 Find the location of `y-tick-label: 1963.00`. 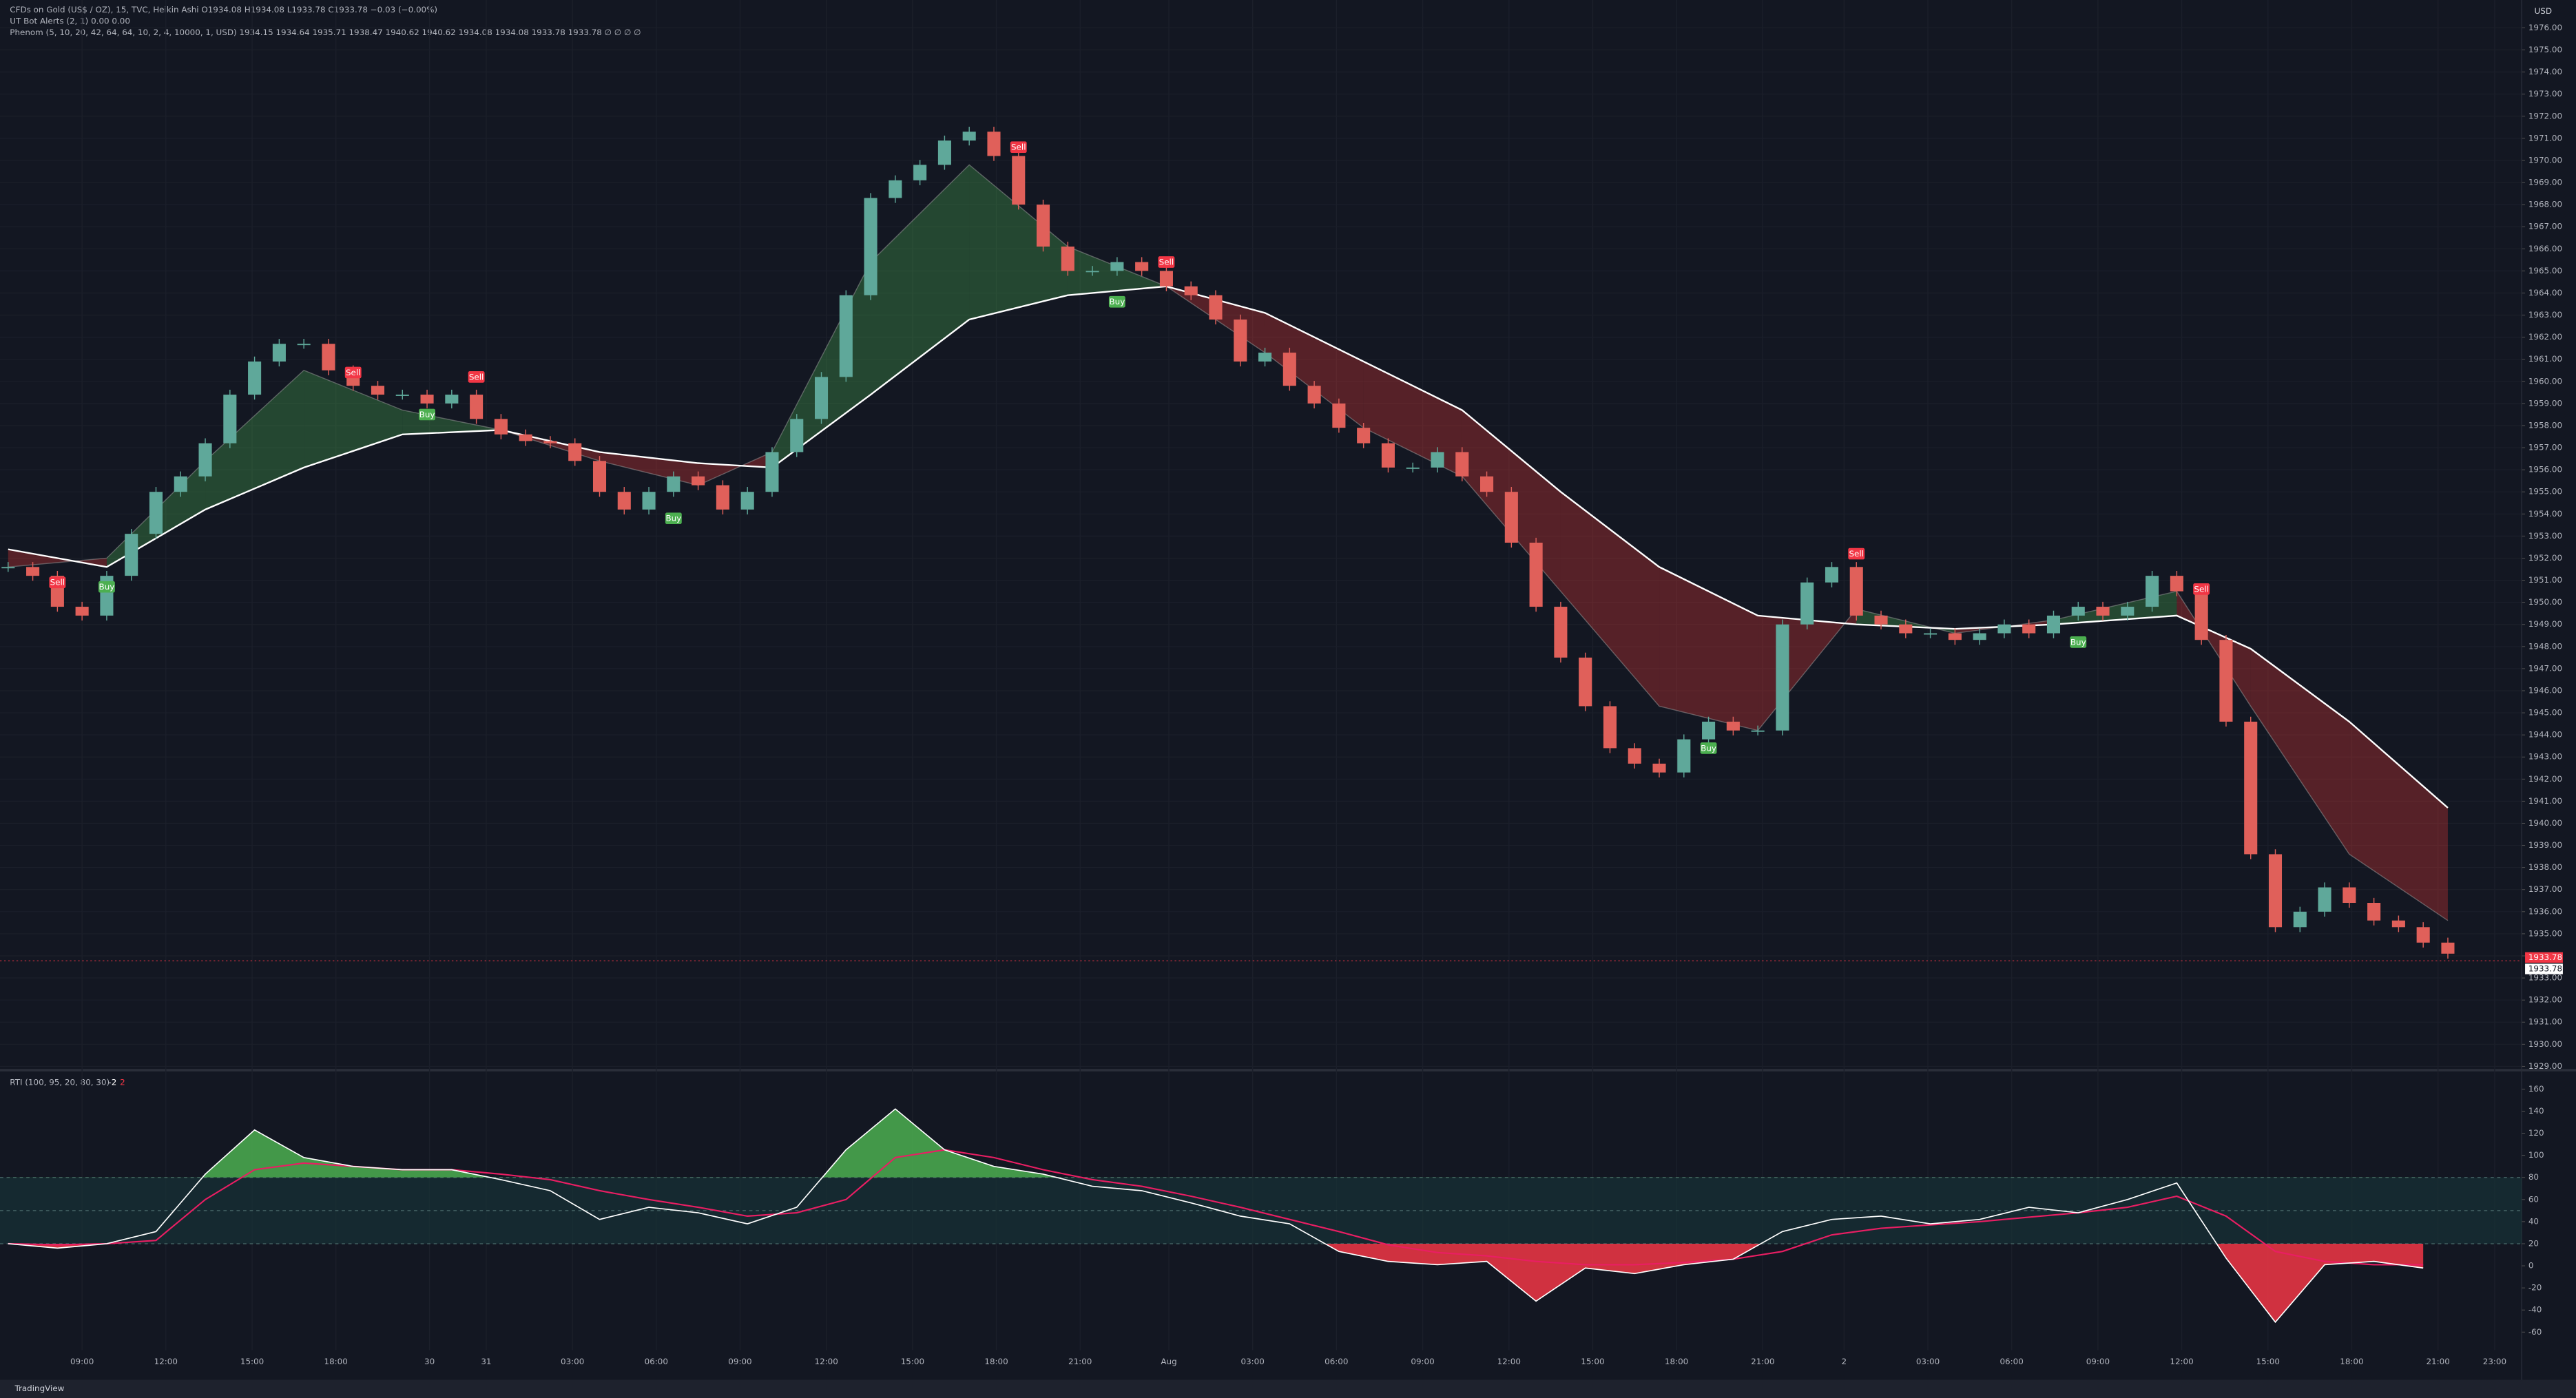

y-tick-label: 1963.00 is located at coordinates (2545, 315).